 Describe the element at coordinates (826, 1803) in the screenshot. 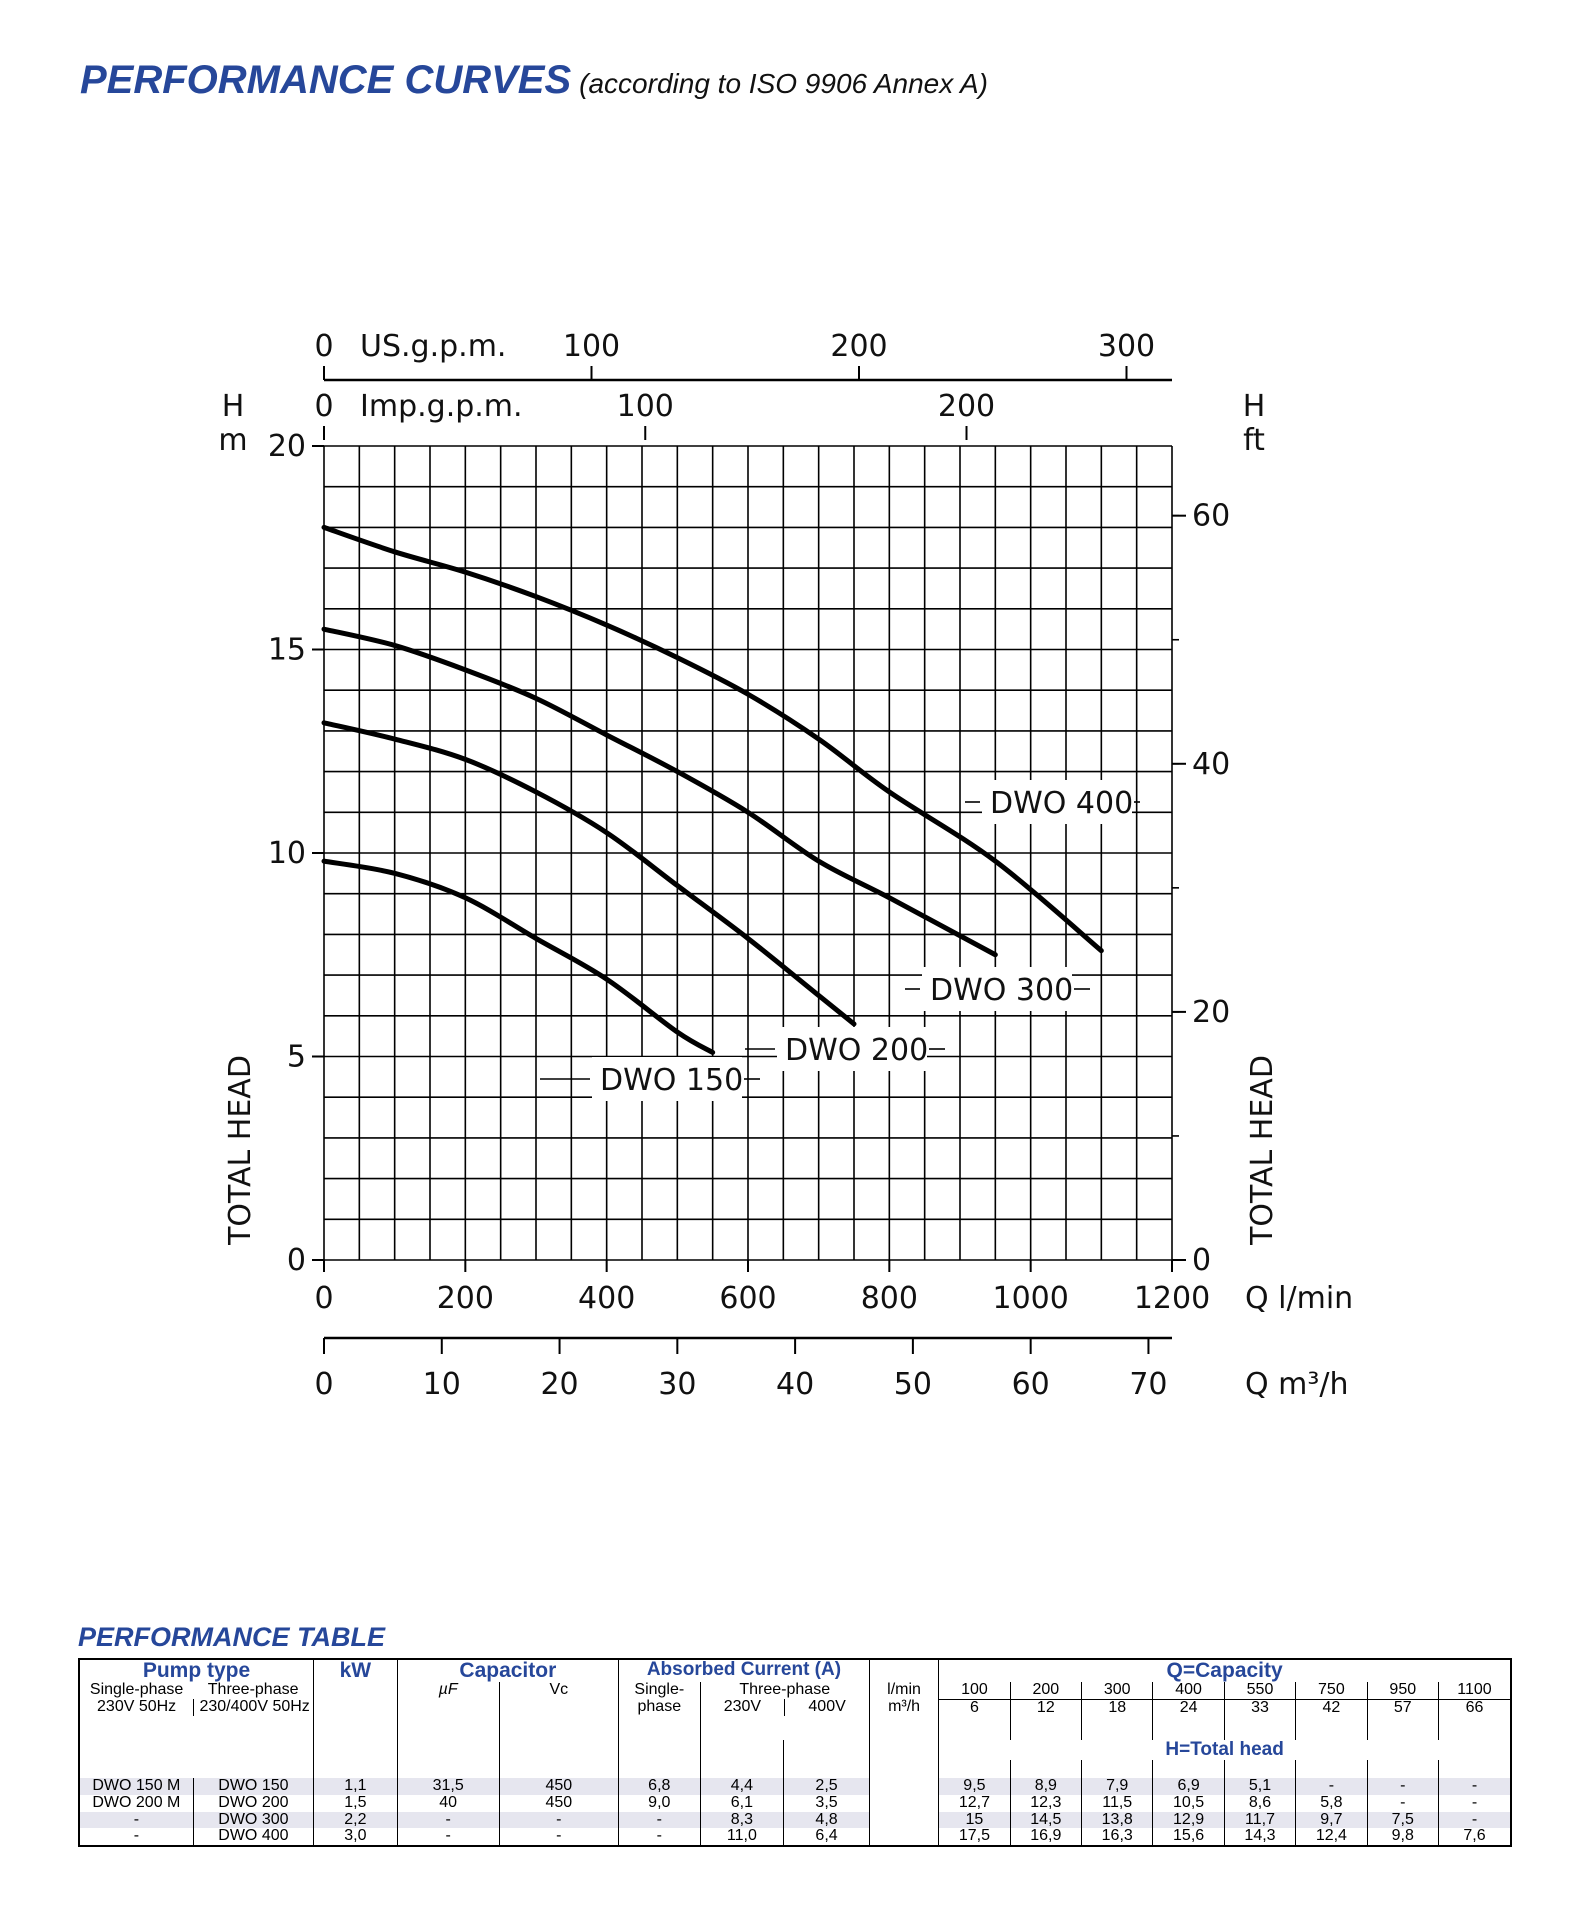

I see `cell-a400: 3,5` at that location.